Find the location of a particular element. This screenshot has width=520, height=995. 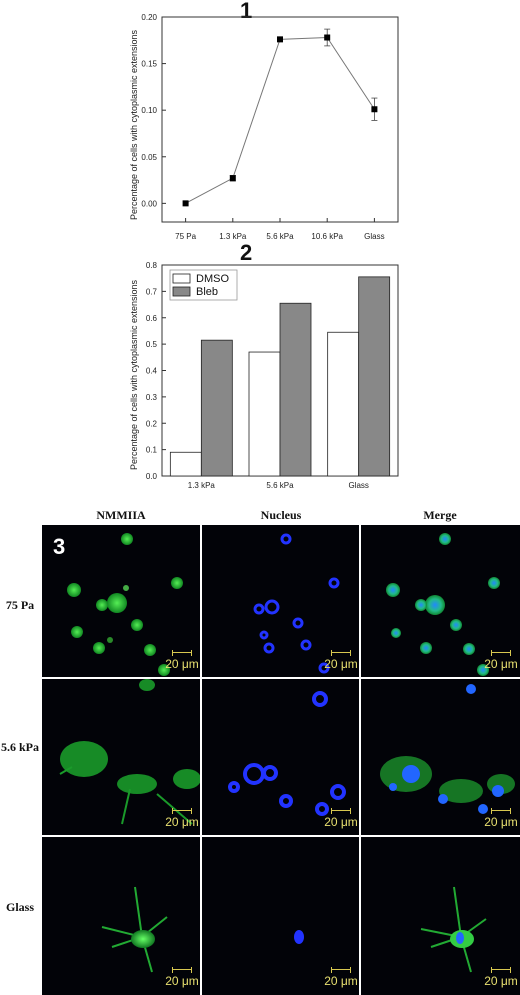

micrograph-merge-glass is located at coordinates (440, 916).